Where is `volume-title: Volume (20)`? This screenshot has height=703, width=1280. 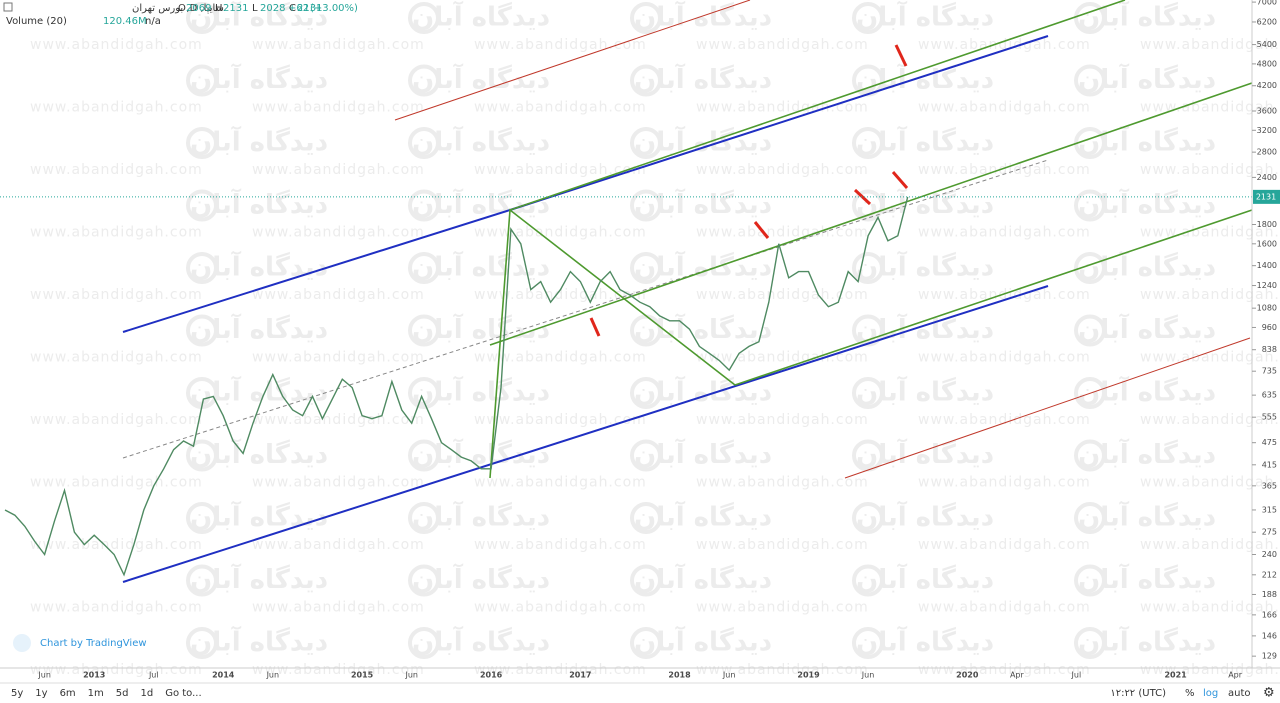 volume-title: Volume (20) is located at coordinates (36, 21).